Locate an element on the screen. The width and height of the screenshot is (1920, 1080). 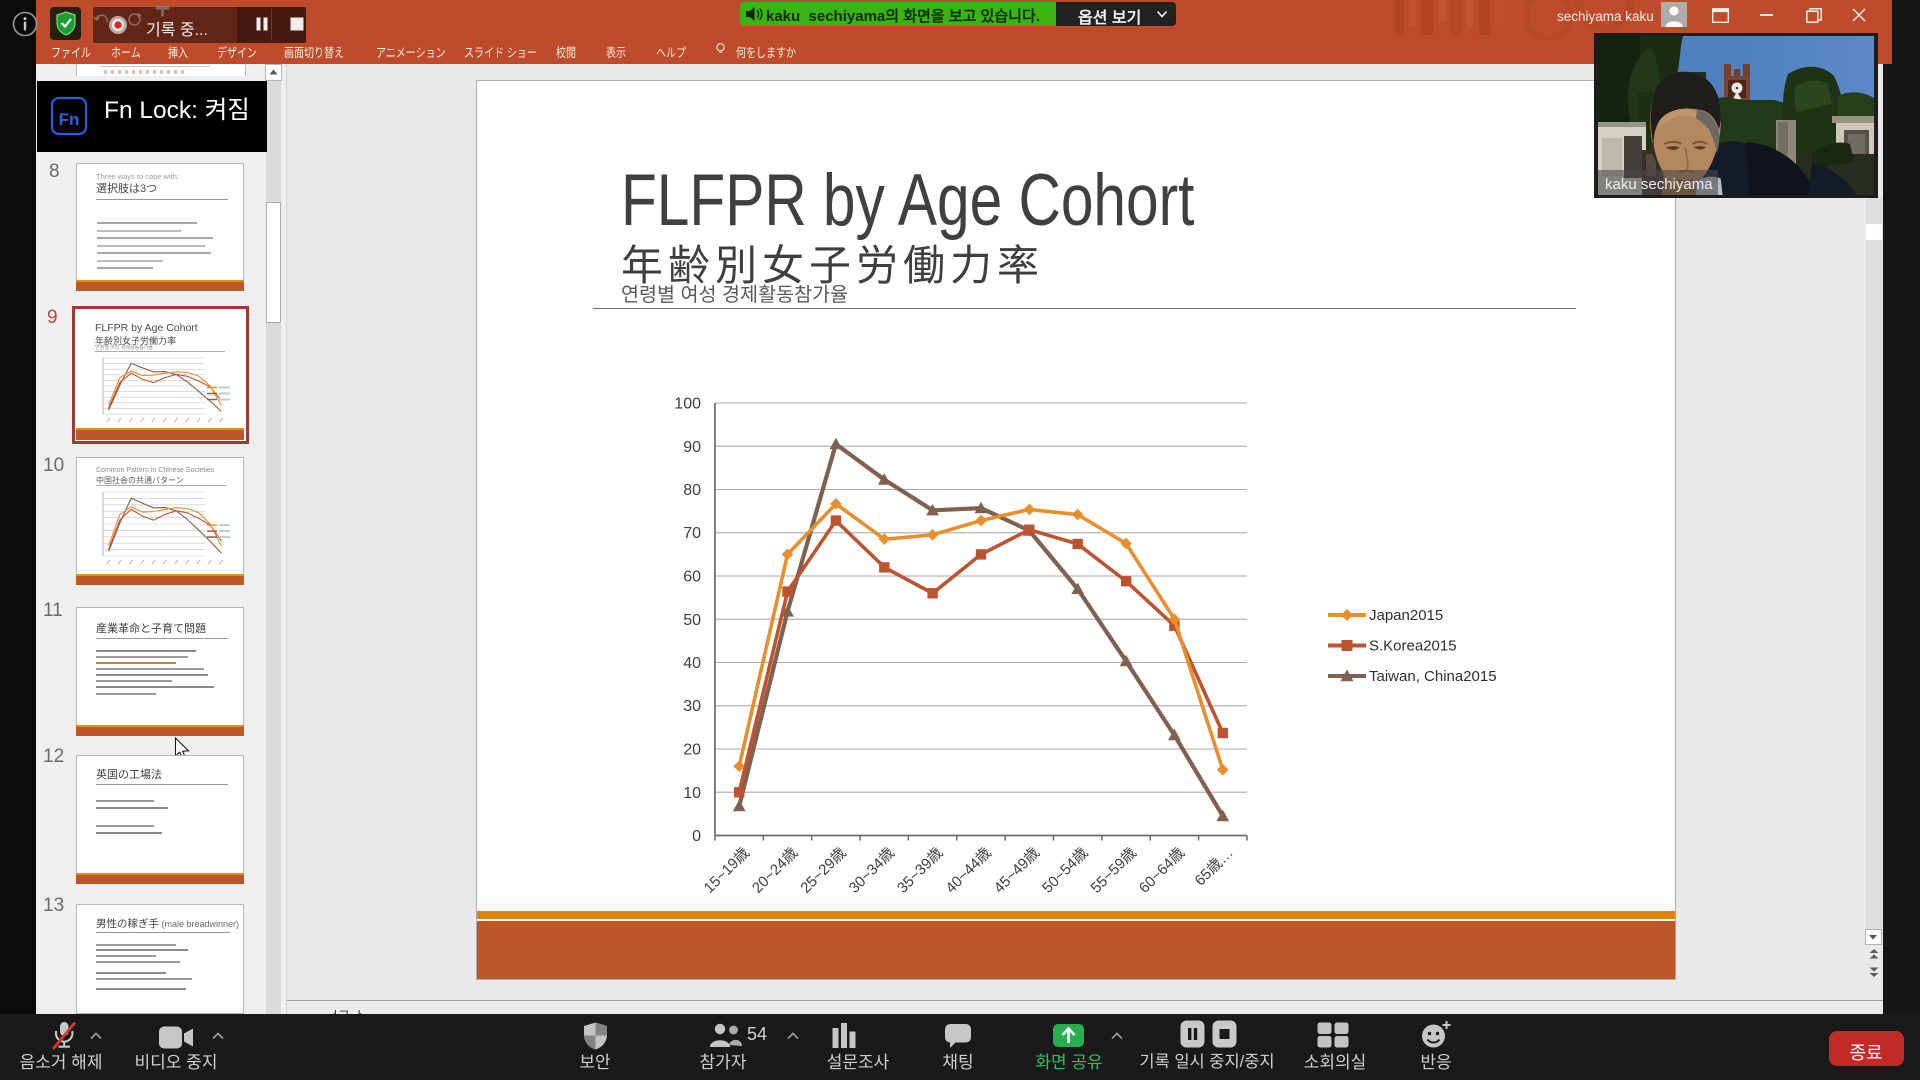
svg-text: 60 is located at coordinates (692, 577).